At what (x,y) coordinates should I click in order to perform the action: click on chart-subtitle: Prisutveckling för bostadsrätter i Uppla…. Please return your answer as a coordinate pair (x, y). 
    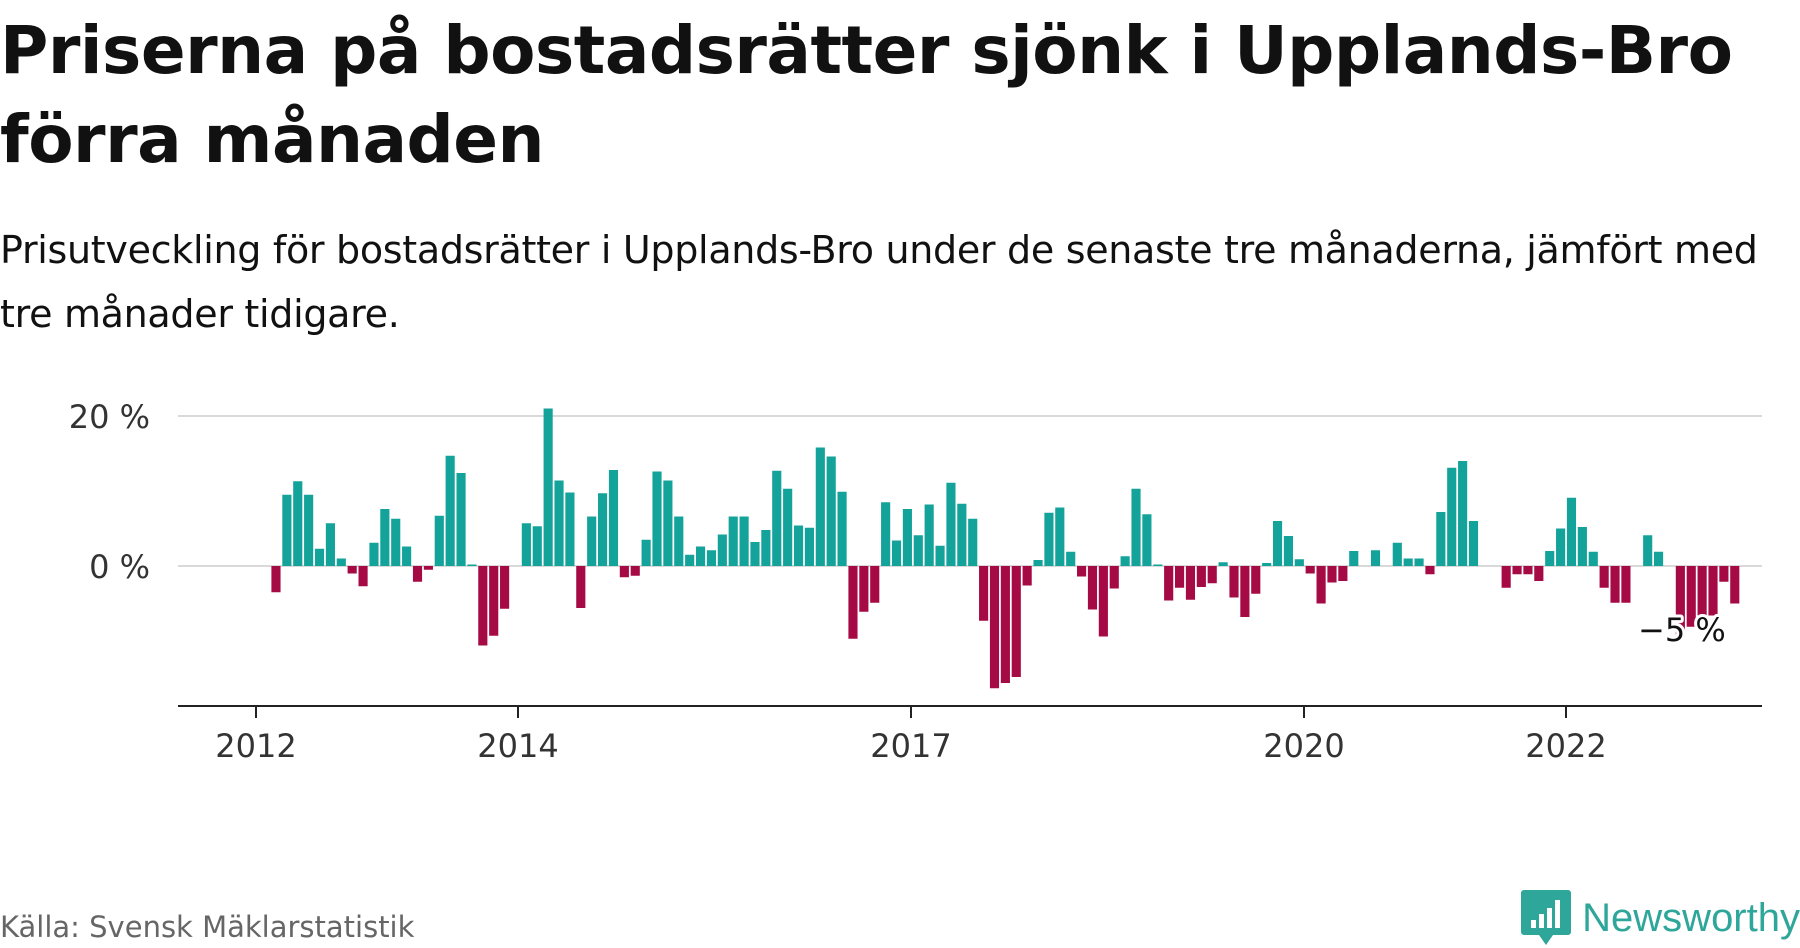
    Looking at the image, I should click on (879, 282).